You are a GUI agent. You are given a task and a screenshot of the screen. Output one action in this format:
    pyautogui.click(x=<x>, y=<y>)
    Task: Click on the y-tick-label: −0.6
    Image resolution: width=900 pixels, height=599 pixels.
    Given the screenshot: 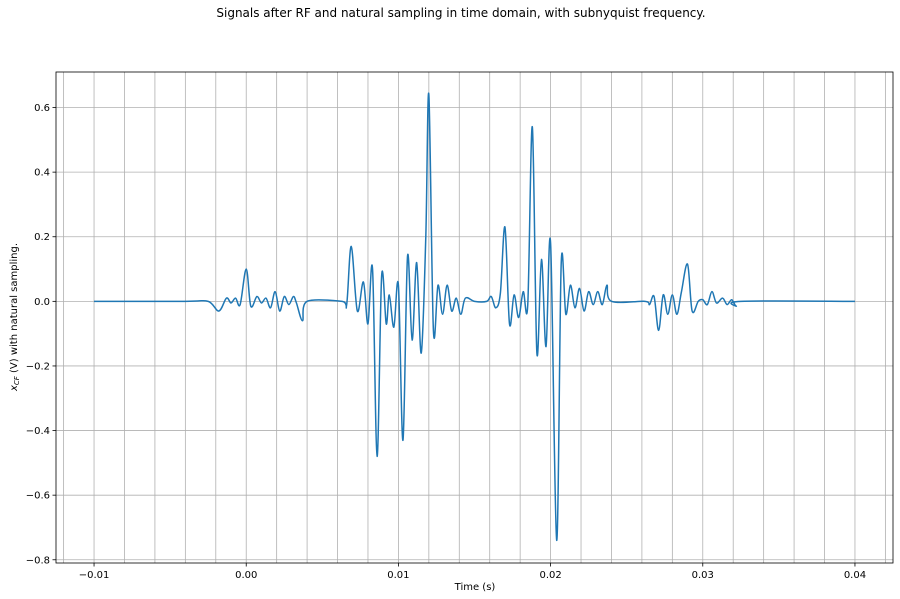 What is the action you would take?
    pyautogui.click(x=38, y=496)
    